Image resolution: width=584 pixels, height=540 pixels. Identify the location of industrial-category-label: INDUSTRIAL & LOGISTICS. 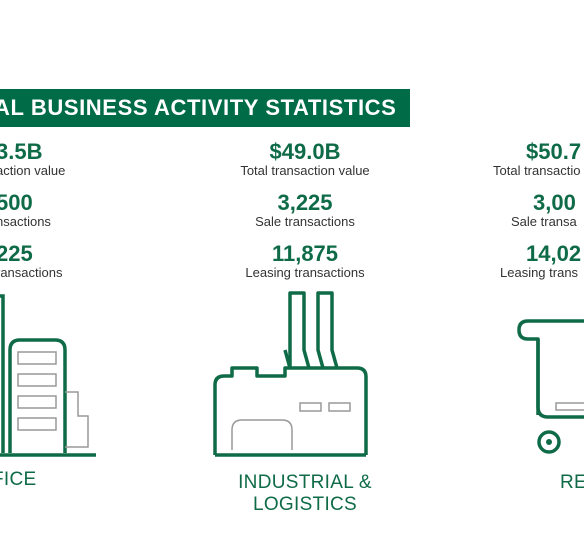
(305, 494).